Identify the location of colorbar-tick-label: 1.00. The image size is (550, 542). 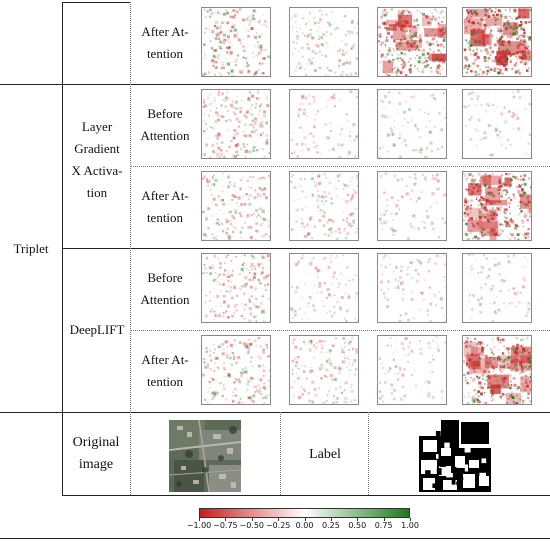
(410, 525).